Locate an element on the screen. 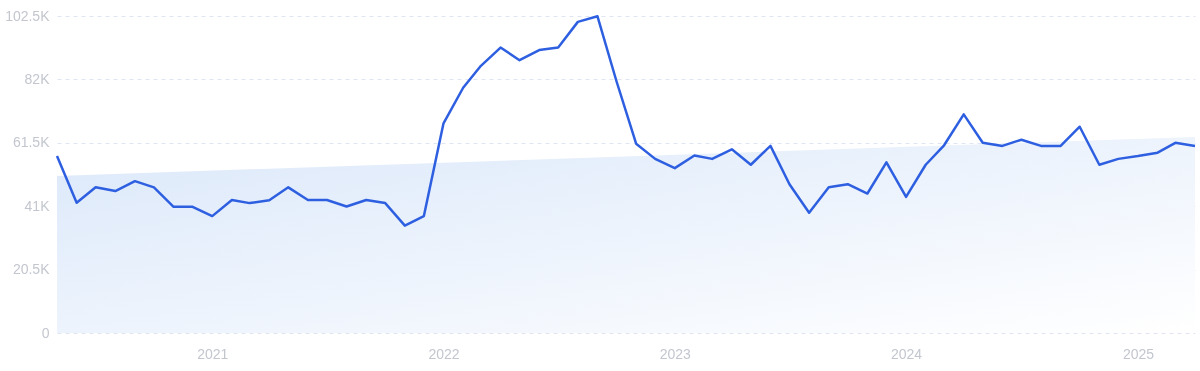  y-tick-label: 82K is located at coordinates (37, 78).